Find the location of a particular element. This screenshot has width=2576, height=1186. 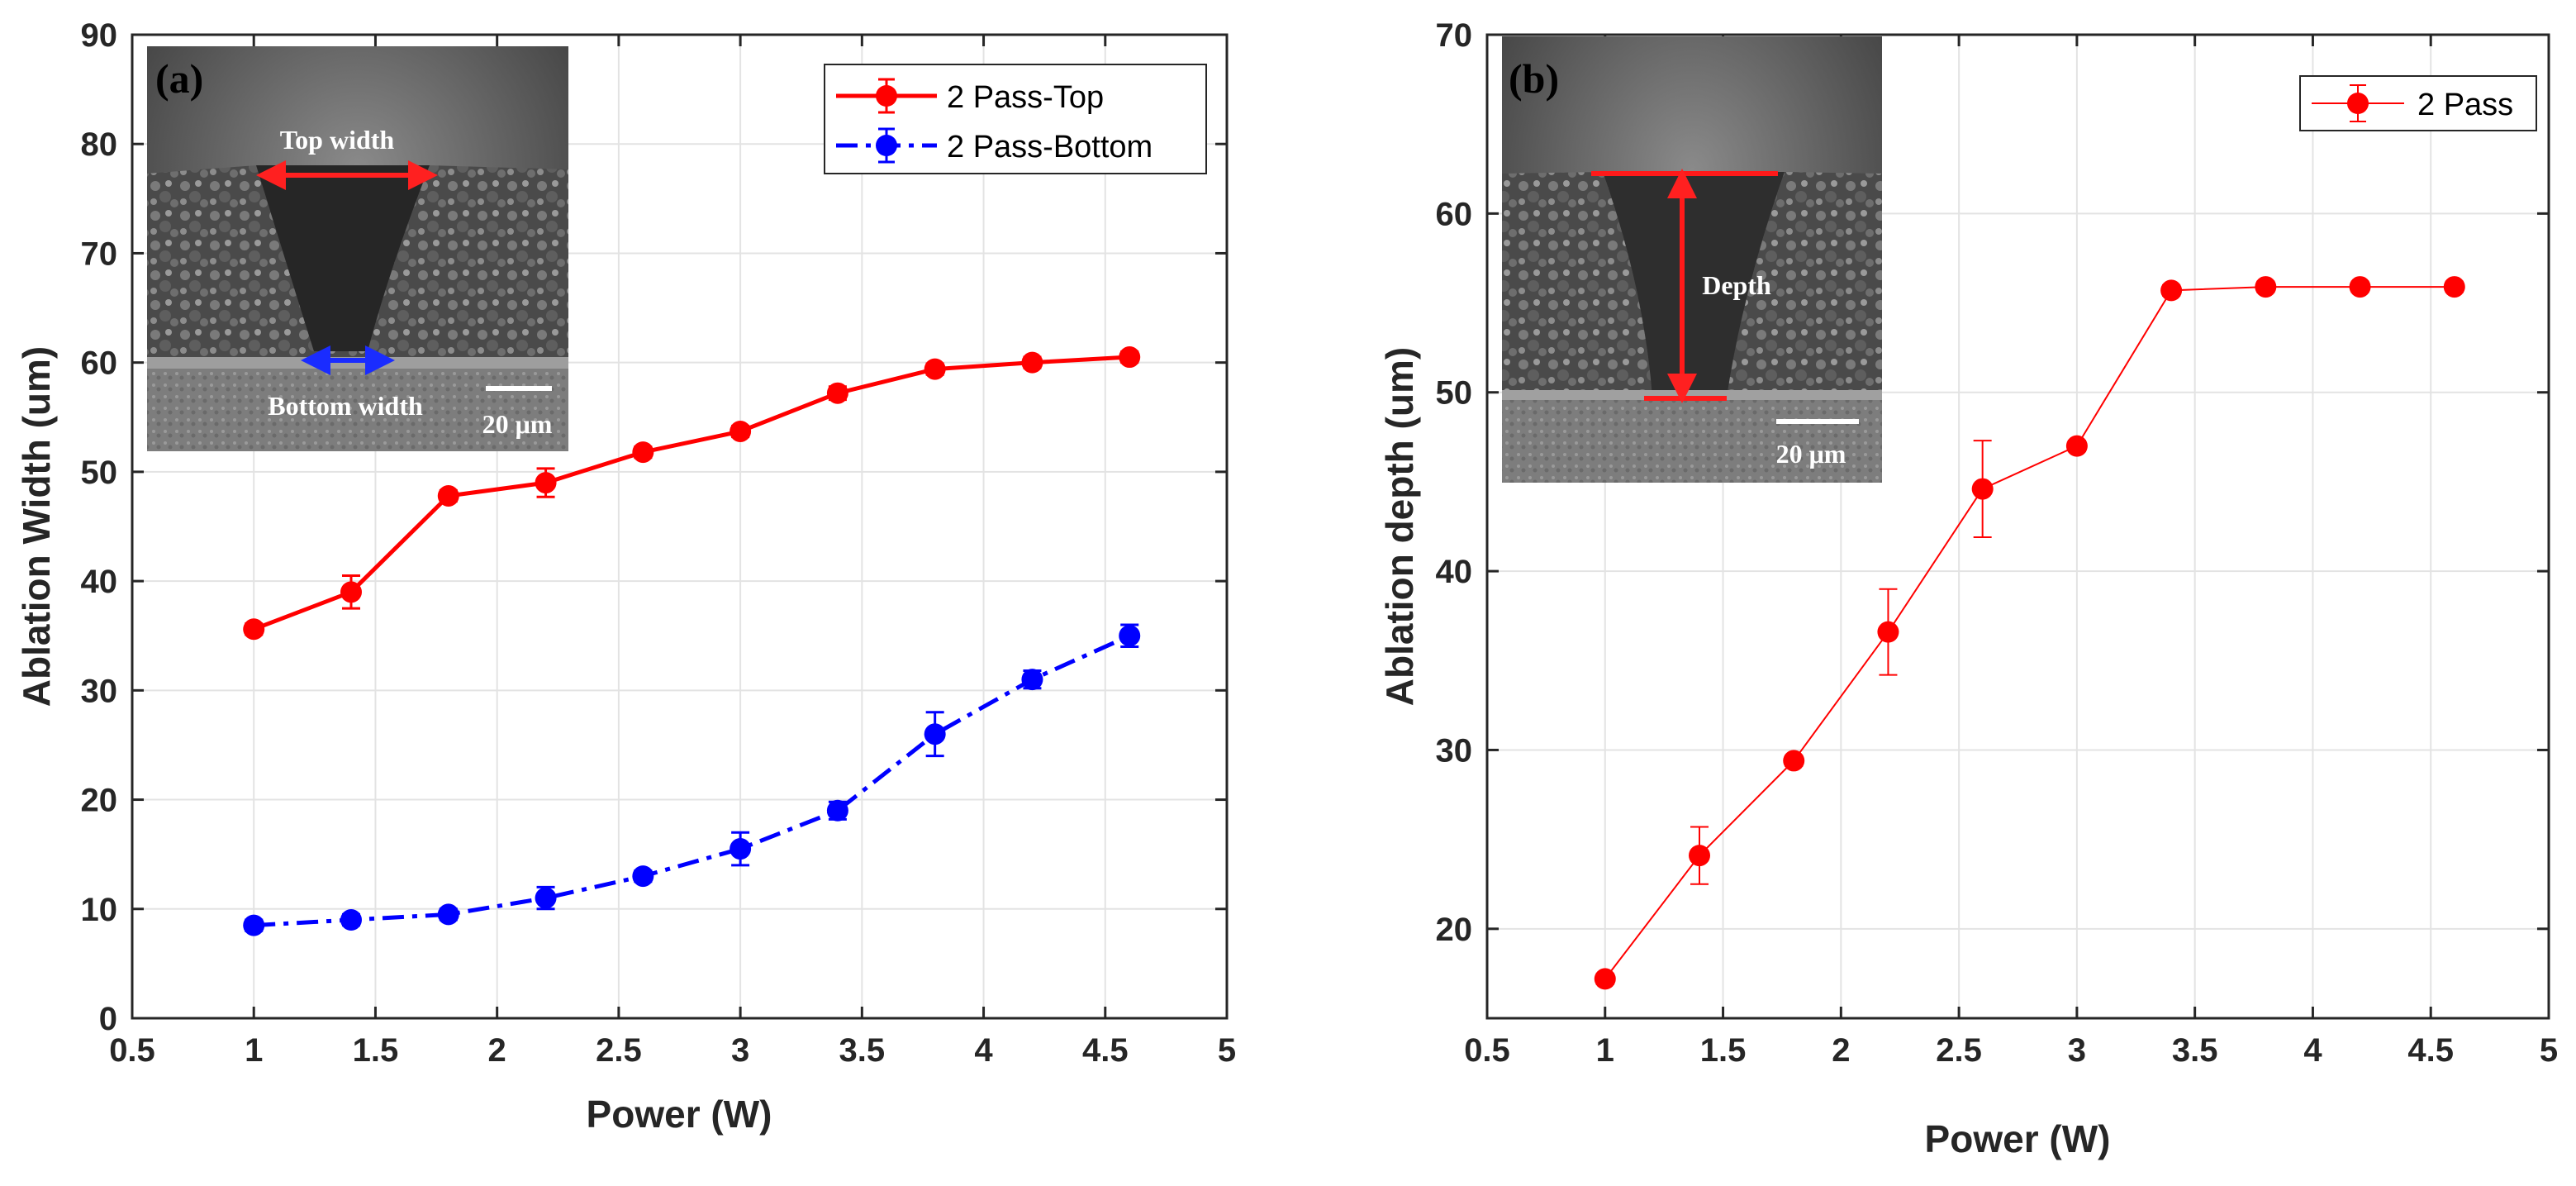

legend-label-bottom: 2 Pass-Bottom is located at coordinates (1050, 147).